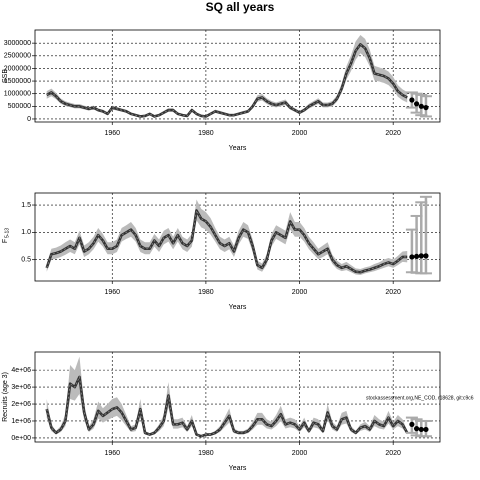 The image size is (480, 480). What do you see at coordinates (17, 68) in the screenshot?
I see `y-tick-label: 2000000` at bounding box center [17, 68].